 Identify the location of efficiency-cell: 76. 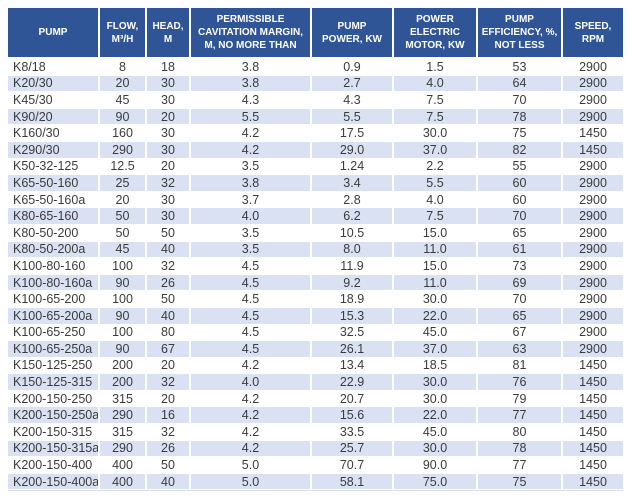
(520, 382).